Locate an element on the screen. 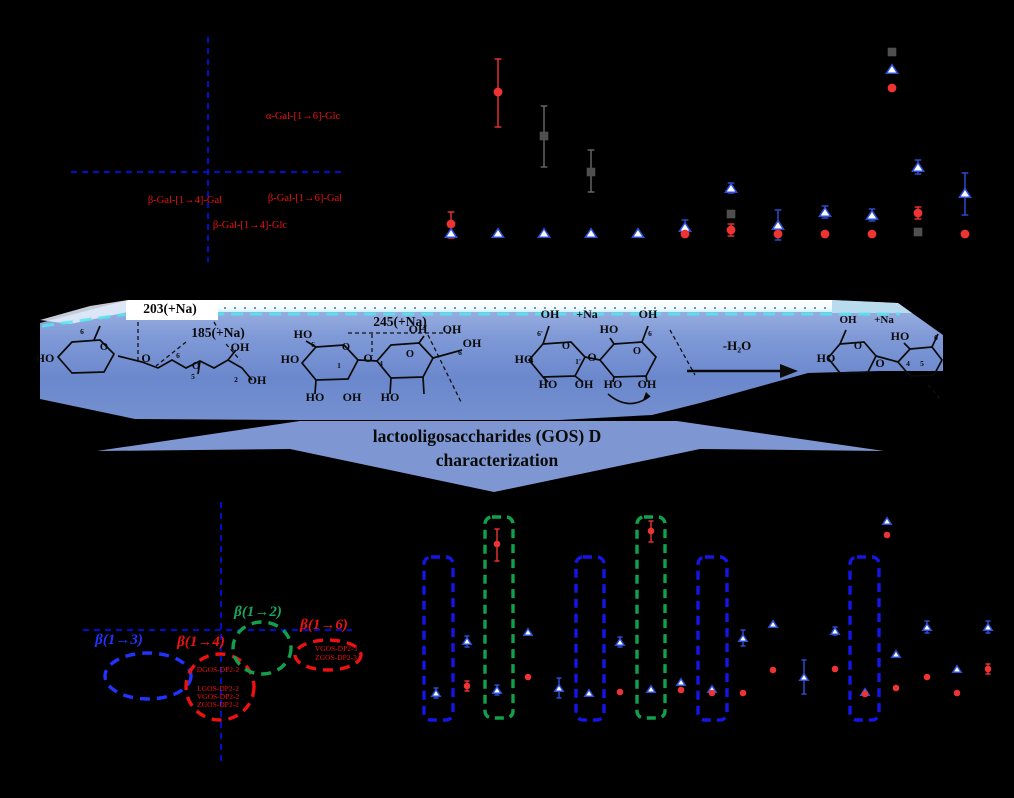 The width and height of the screenshot is (1014, 798). band-body is located at coordinates (491, 360).